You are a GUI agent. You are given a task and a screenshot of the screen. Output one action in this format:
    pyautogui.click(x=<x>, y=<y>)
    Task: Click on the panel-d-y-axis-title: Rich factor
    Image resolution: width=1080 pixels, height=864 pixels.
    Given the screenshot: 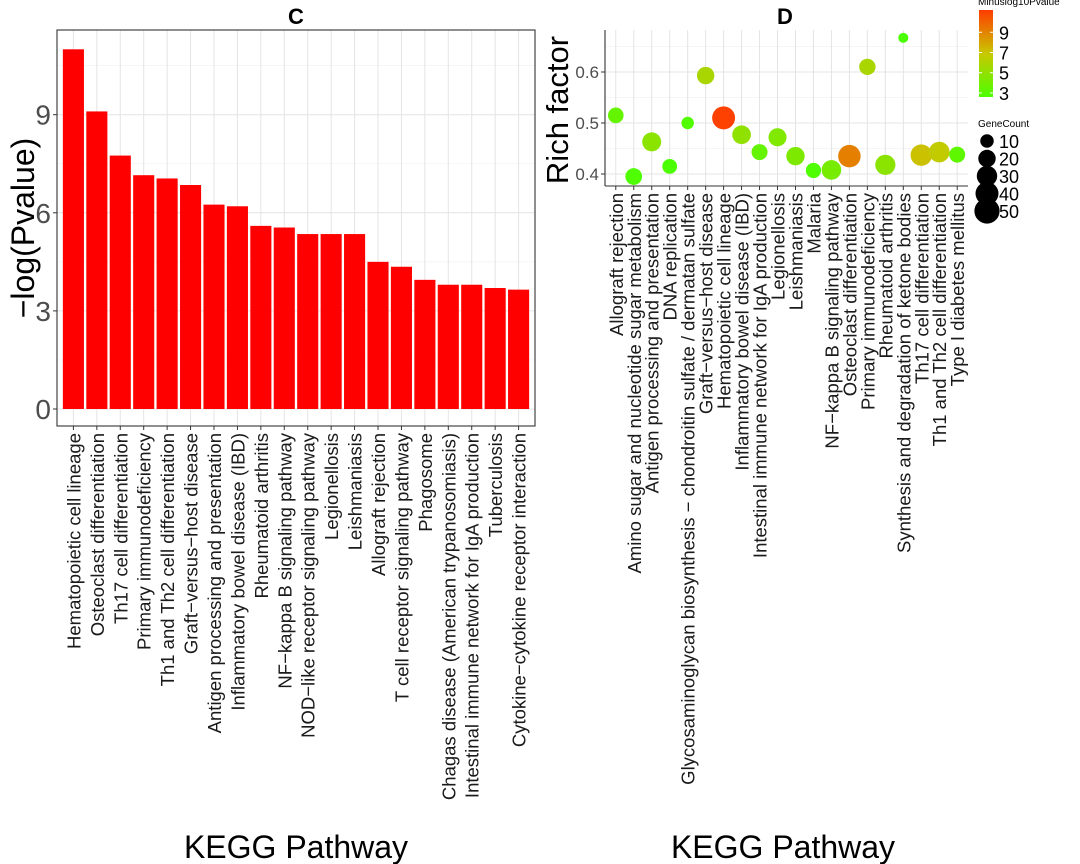 What is the action you would take?
    pyautogui.click(x=557, y=110)
    